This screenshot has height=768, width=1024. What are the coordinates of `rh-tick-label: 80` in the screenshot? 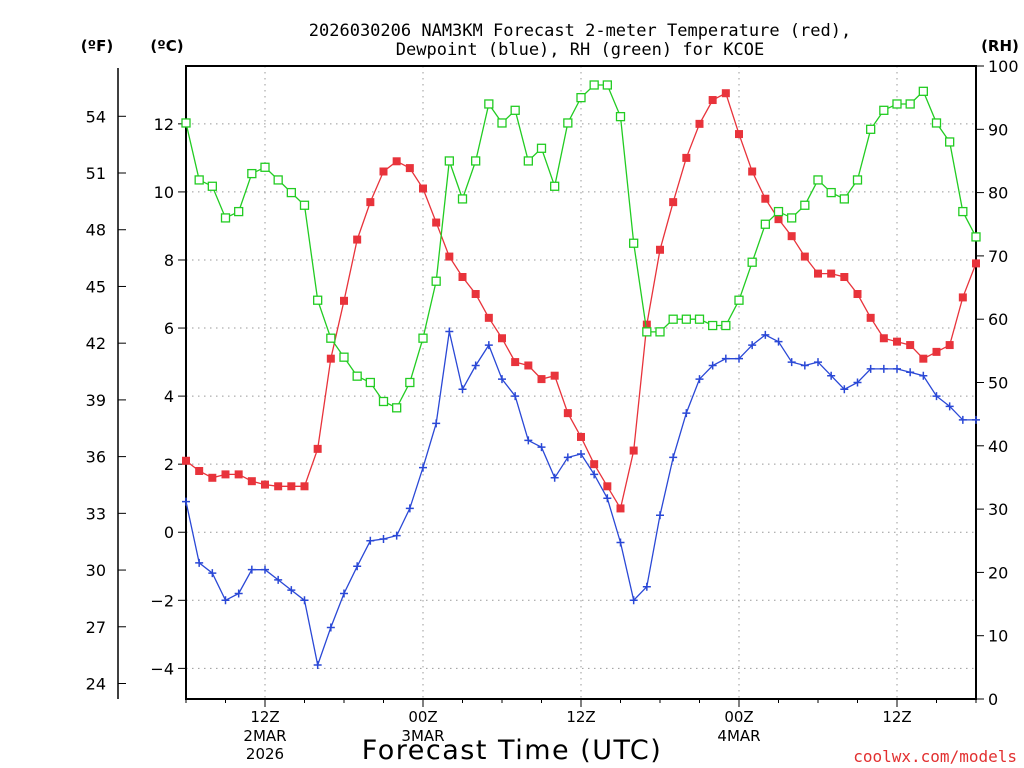 It's located at (998, 193).